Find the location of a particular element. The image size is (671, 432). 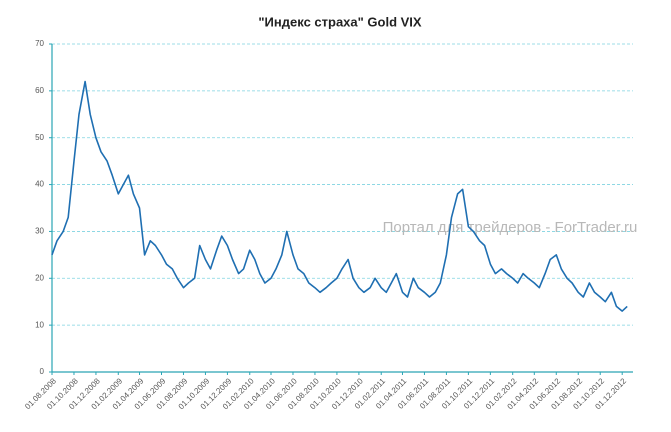

chart-title: "Индекс страха" Gold VIX is located at coordinates (340, 21).